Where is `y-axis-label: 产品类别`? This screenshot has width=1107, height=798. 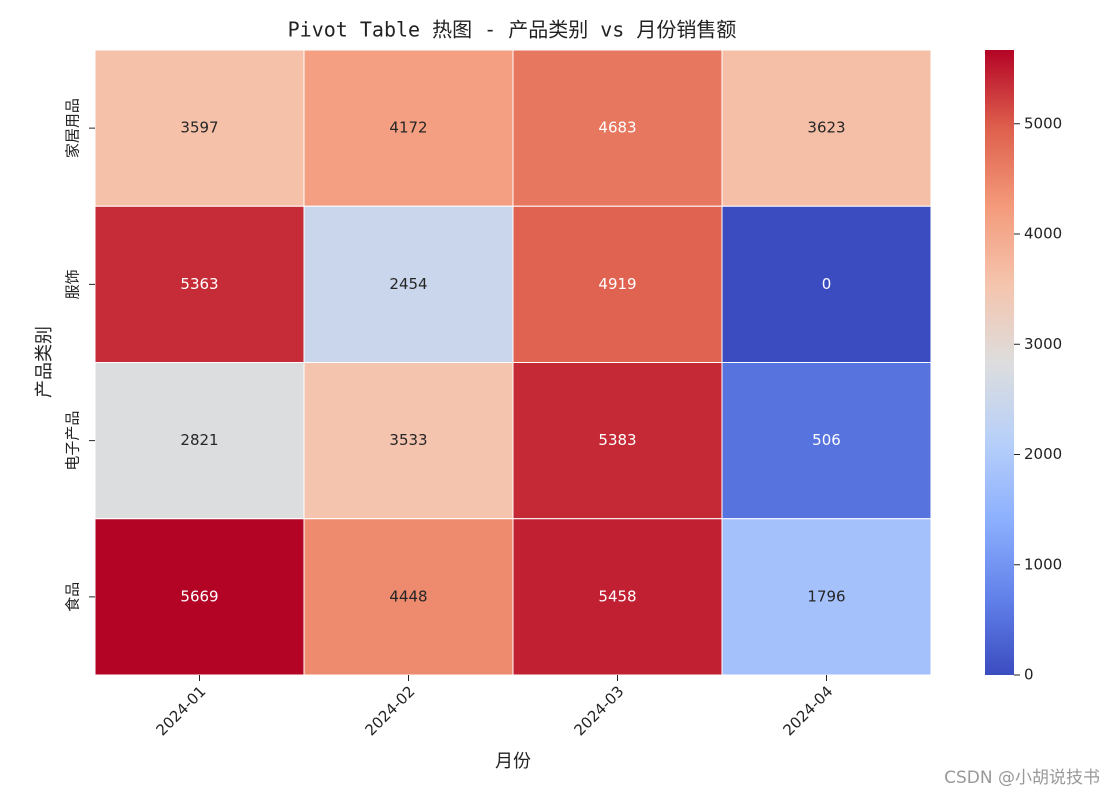 y-axis-label: 产品类别 is located at coordinates (44, 362).